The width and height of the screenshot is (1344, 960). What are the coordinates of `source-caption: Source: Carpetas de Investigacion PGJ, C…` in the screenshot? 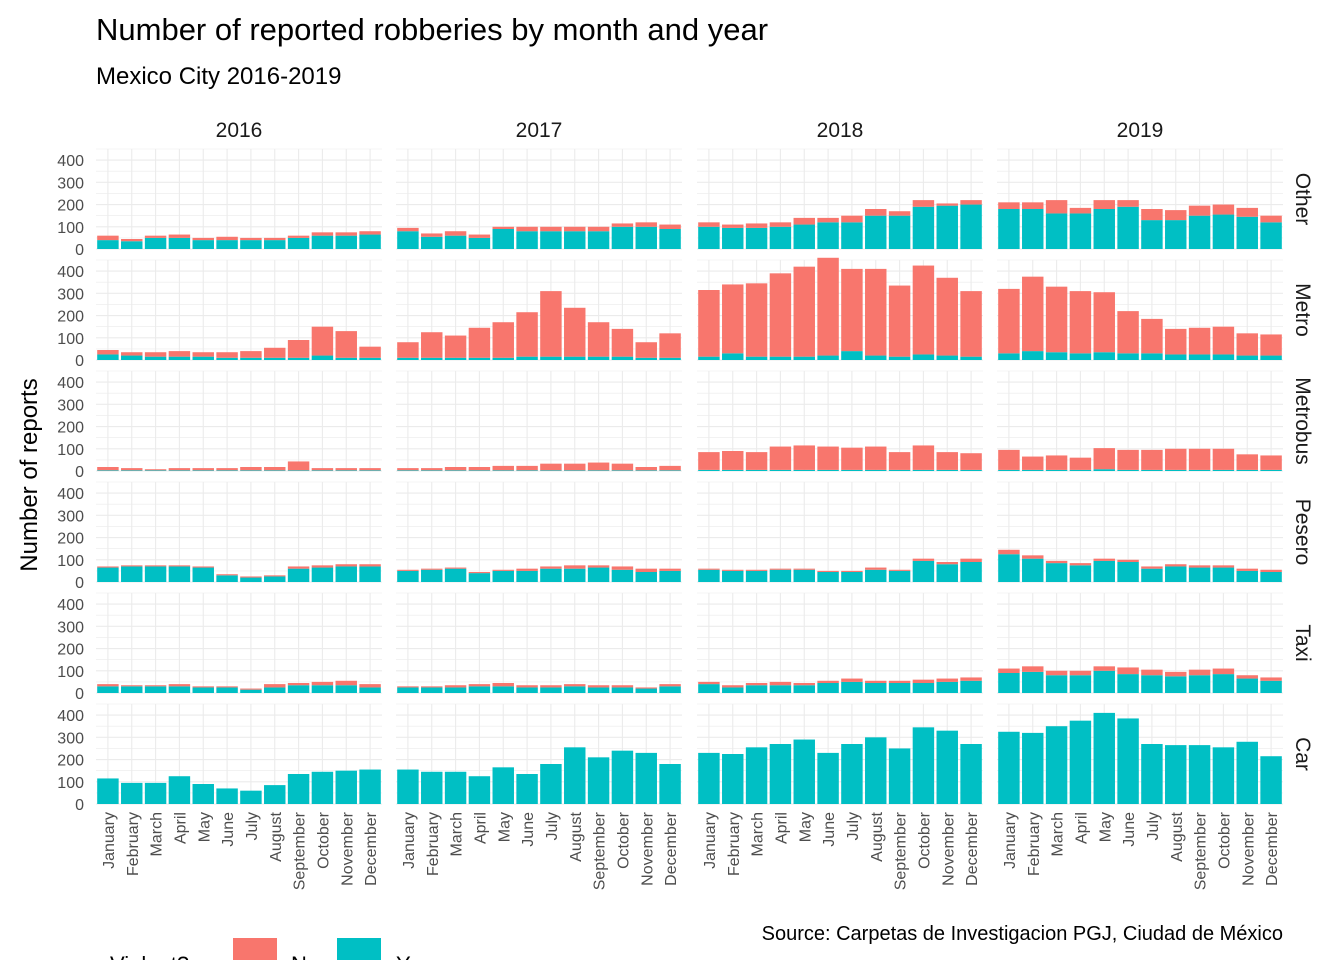 It's located at (1022, 934).